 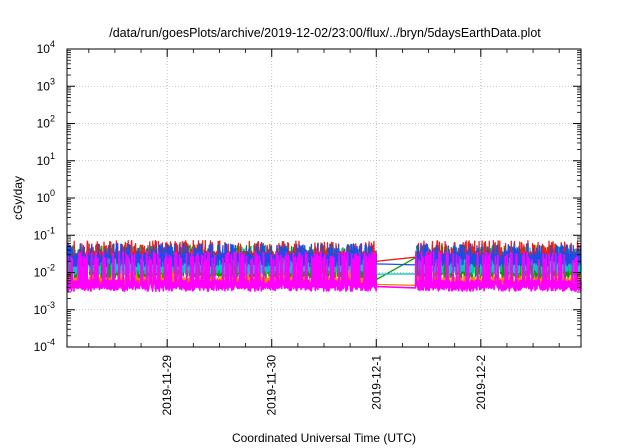 I want to click on x-tick-labels: 2019-11-29 2019-11-30 2019-12-1 2019-12-2, so click(x=324, y=385).